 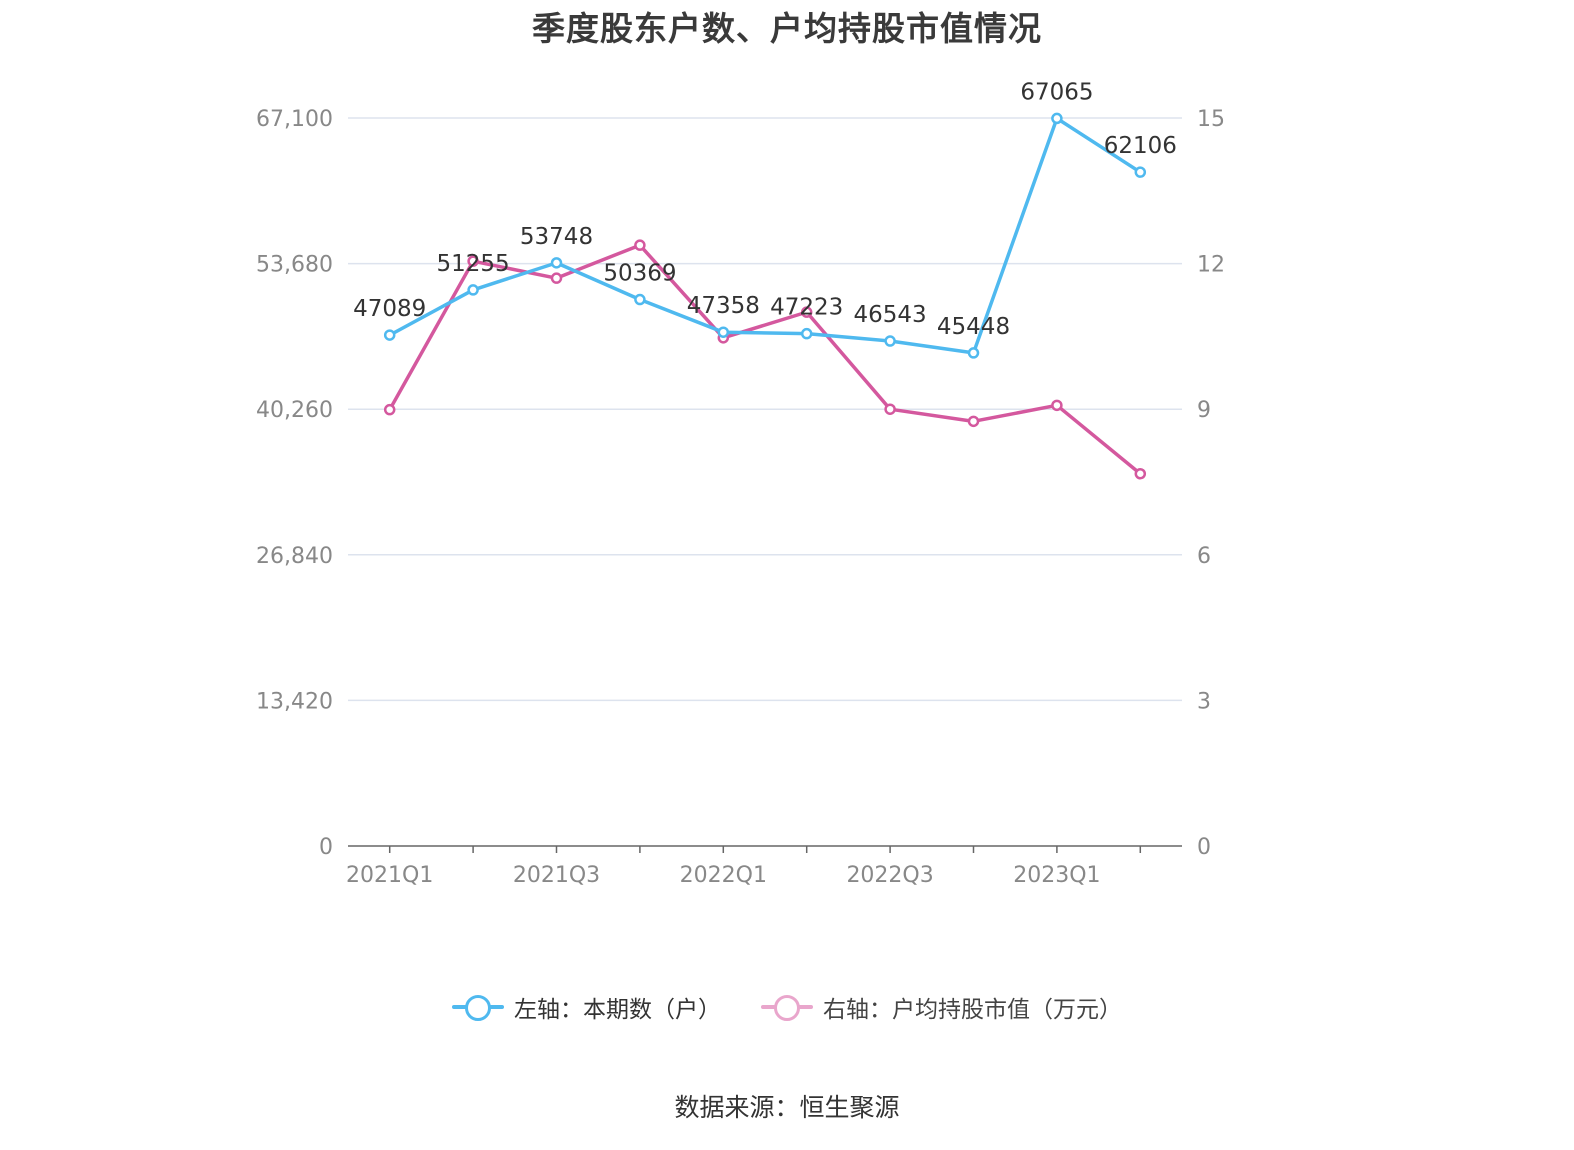 I want to click on legend-item-avg-holding: 右轴：户均持股市值（万元）, so click(x=941, y=1007).